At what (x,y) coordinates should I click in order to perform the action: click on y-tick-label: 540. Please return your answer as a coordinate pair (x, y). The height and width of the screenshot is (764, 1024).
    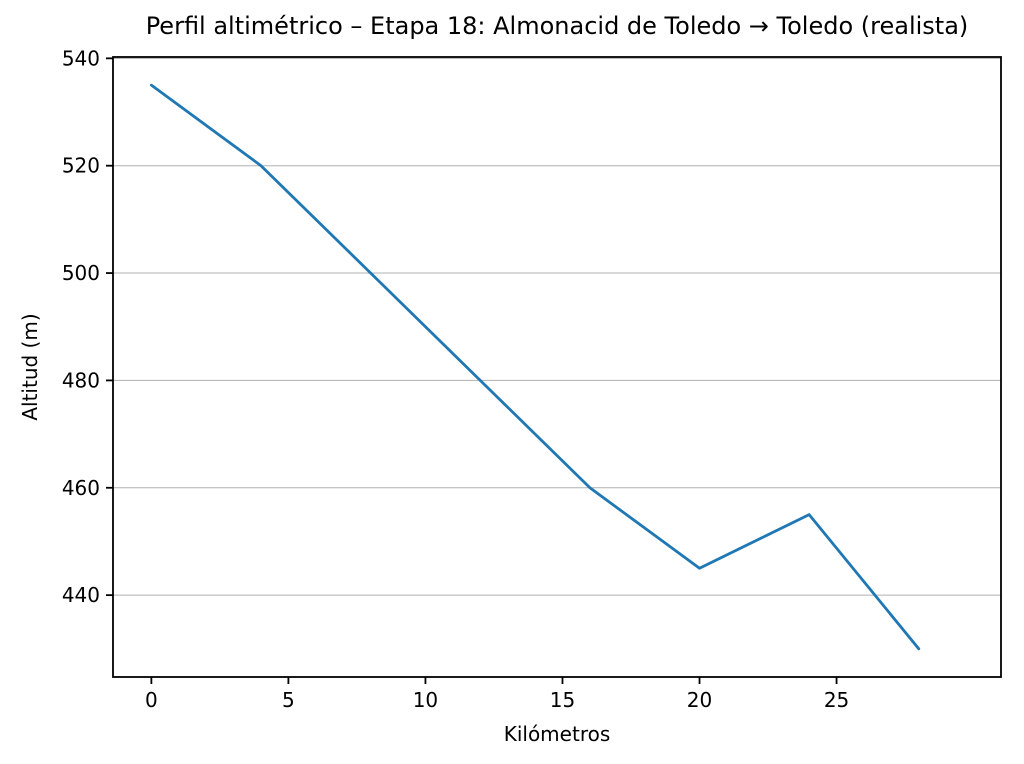
    Looking at the image, I should click on (81, 58).